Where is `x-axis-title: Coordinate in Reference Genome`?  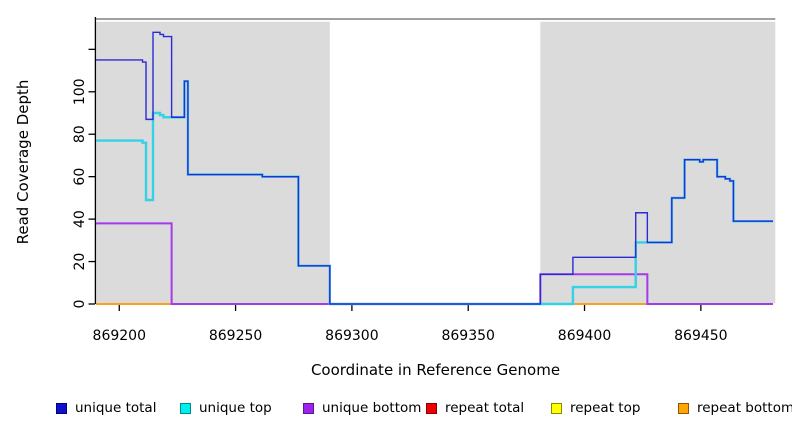
x-axis-title: Coordinate in Reference Genome is located at coordinates (435, 370).